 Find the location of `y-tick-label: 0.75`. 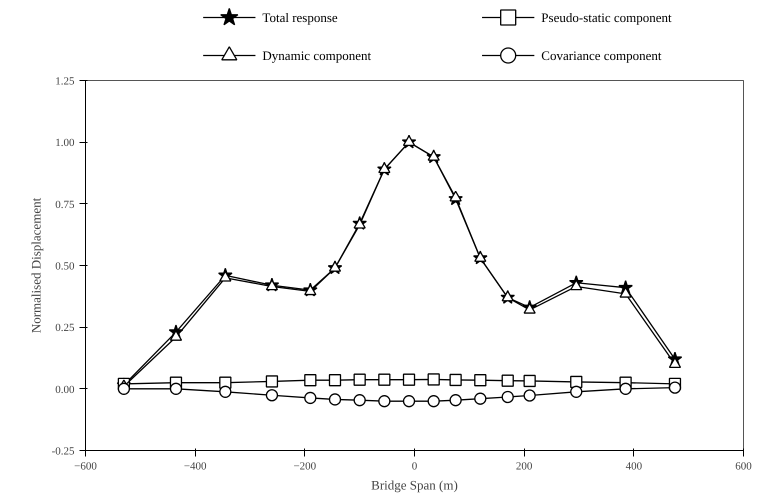

y-tick-label: 0.75 is located at coordinates (65, 204).